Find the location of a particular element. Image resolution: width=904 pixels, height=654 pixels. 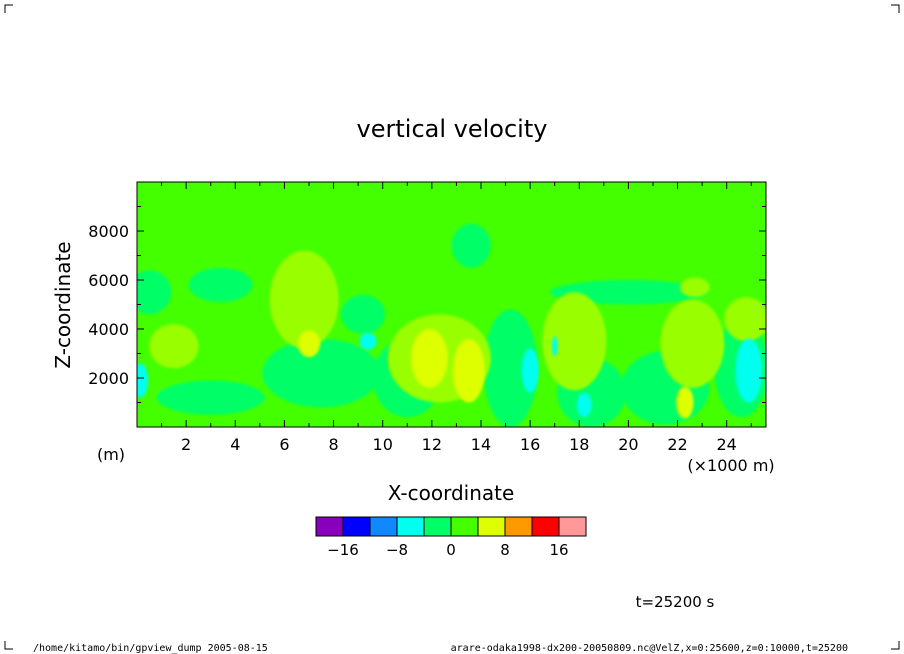

x-tick-label: 2 is located at coordinates (186, 444).